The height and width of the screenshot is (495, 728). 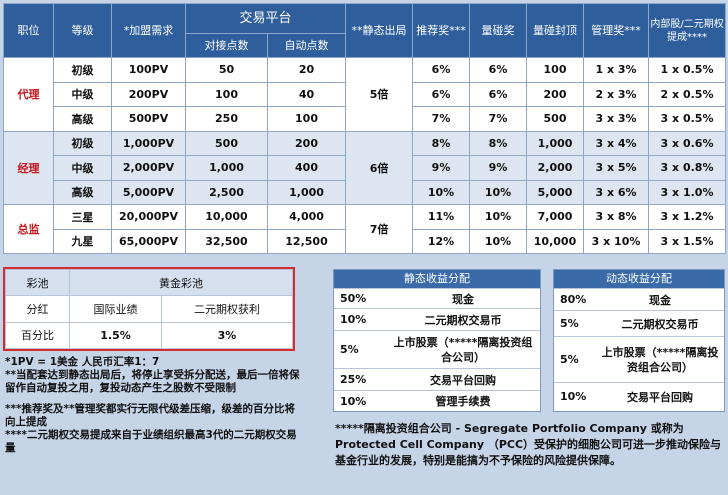 What do you see at coordinates (616, 168) in the screenshot?
I see `management-cell: 3 x 5%` at bounding box center [616, 168].